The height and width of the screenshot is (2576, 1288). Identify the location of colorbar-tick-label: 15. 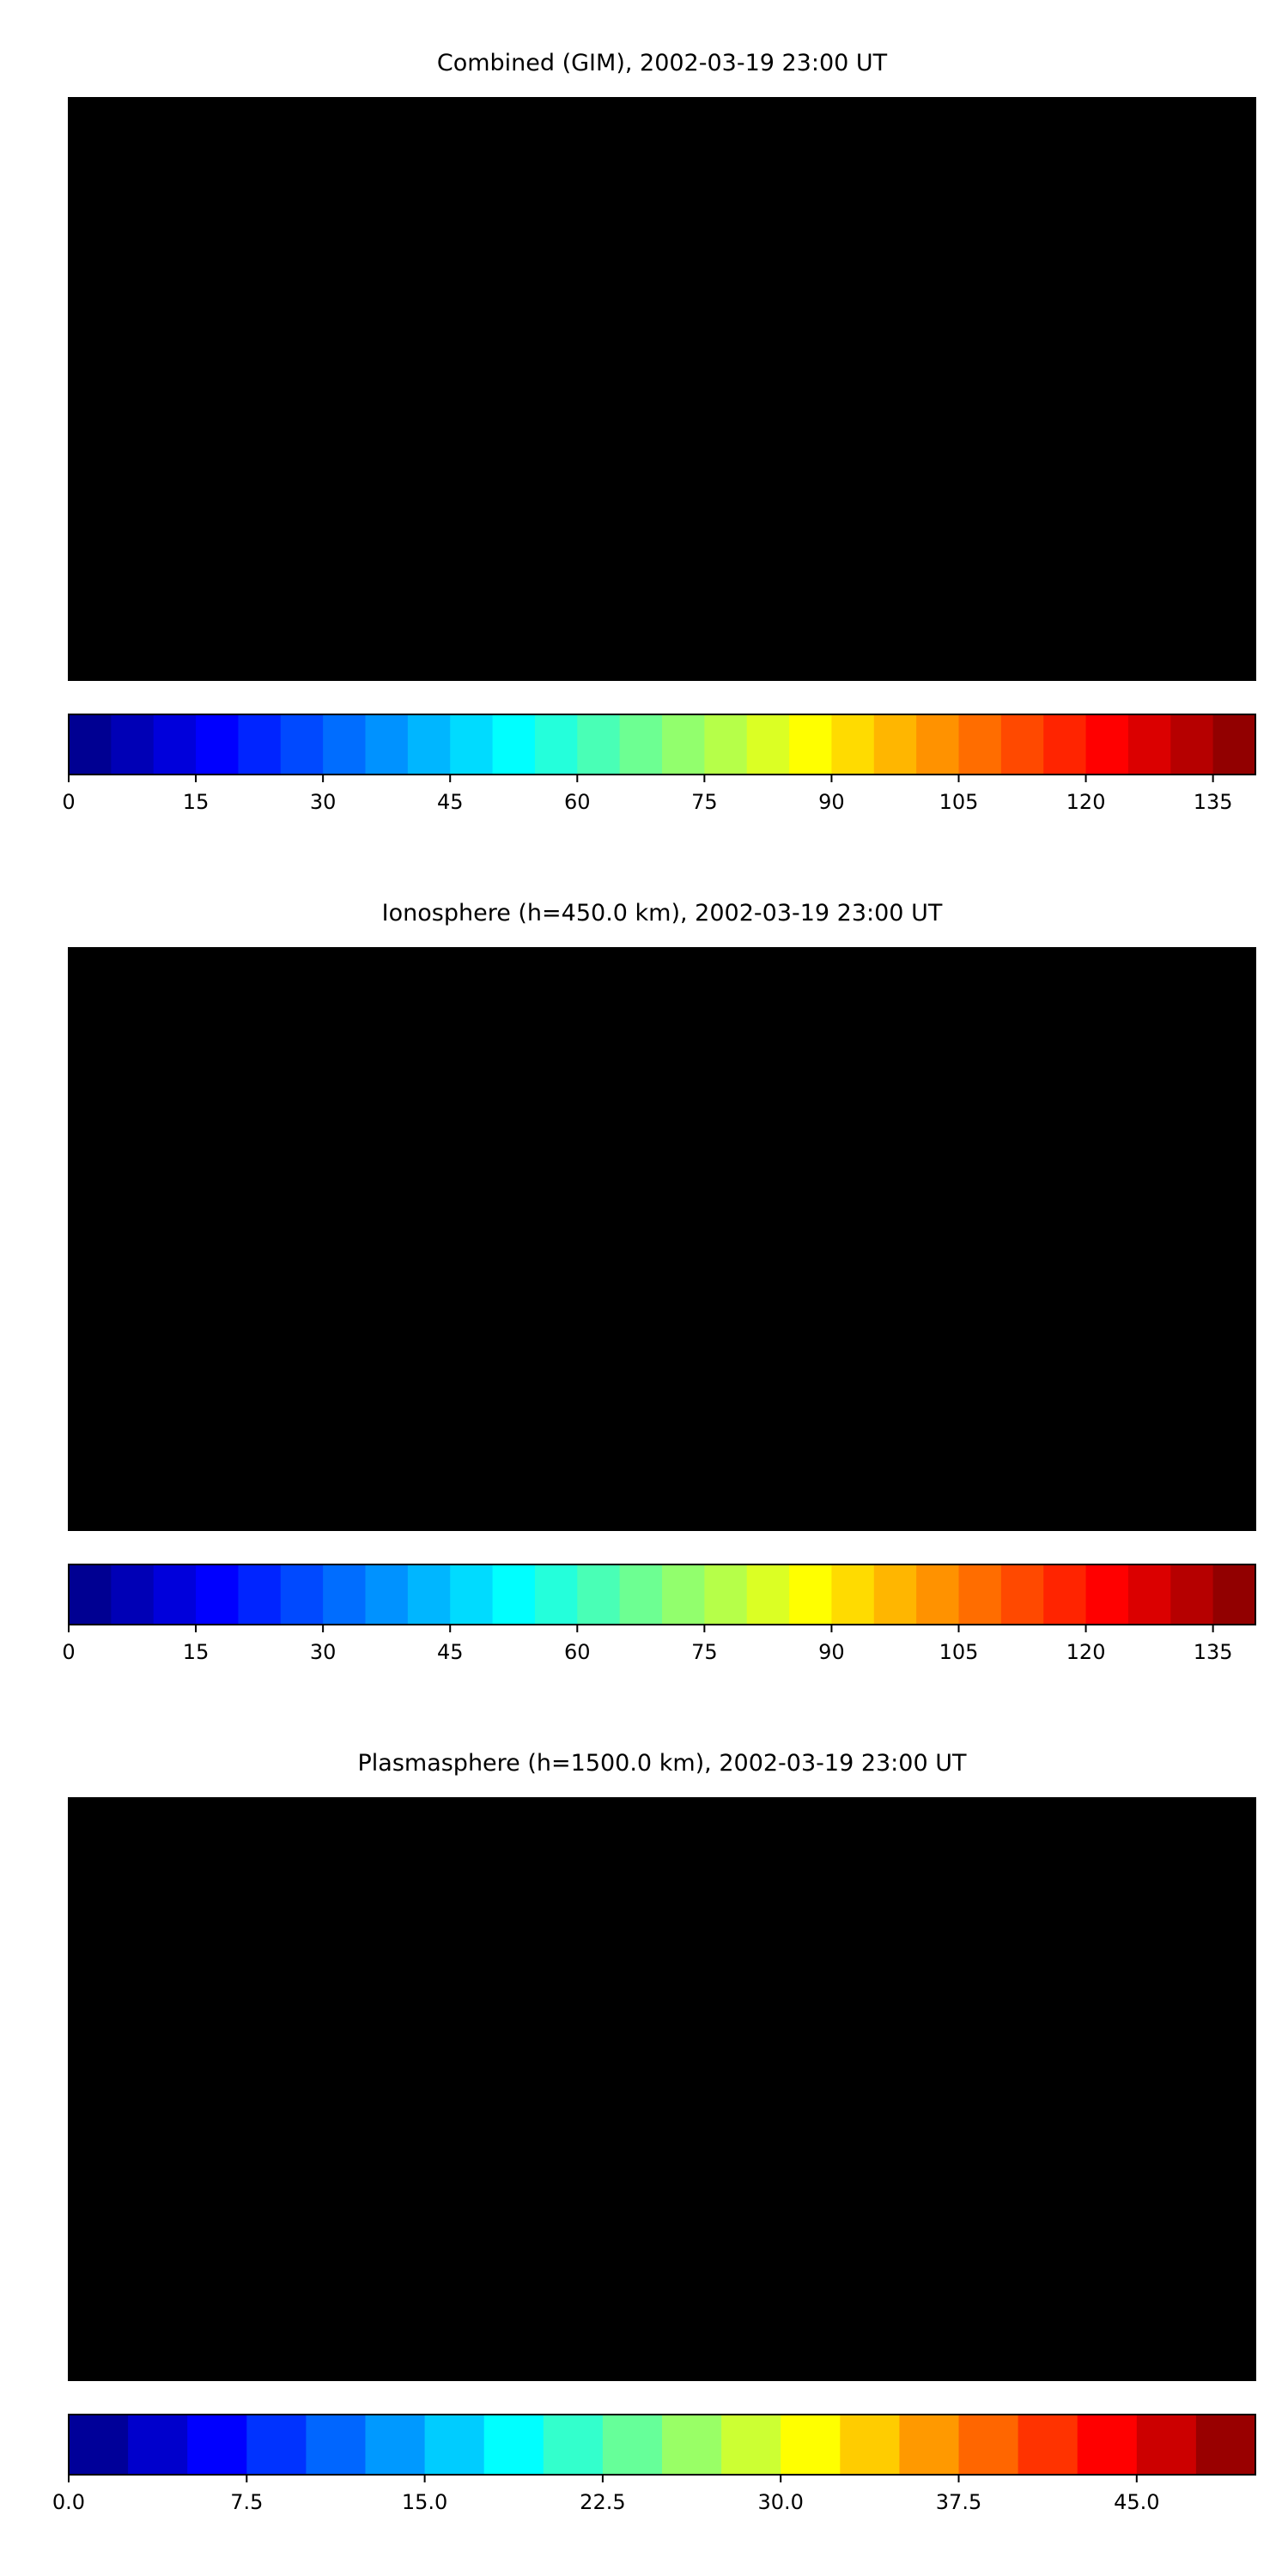
(197, 802).